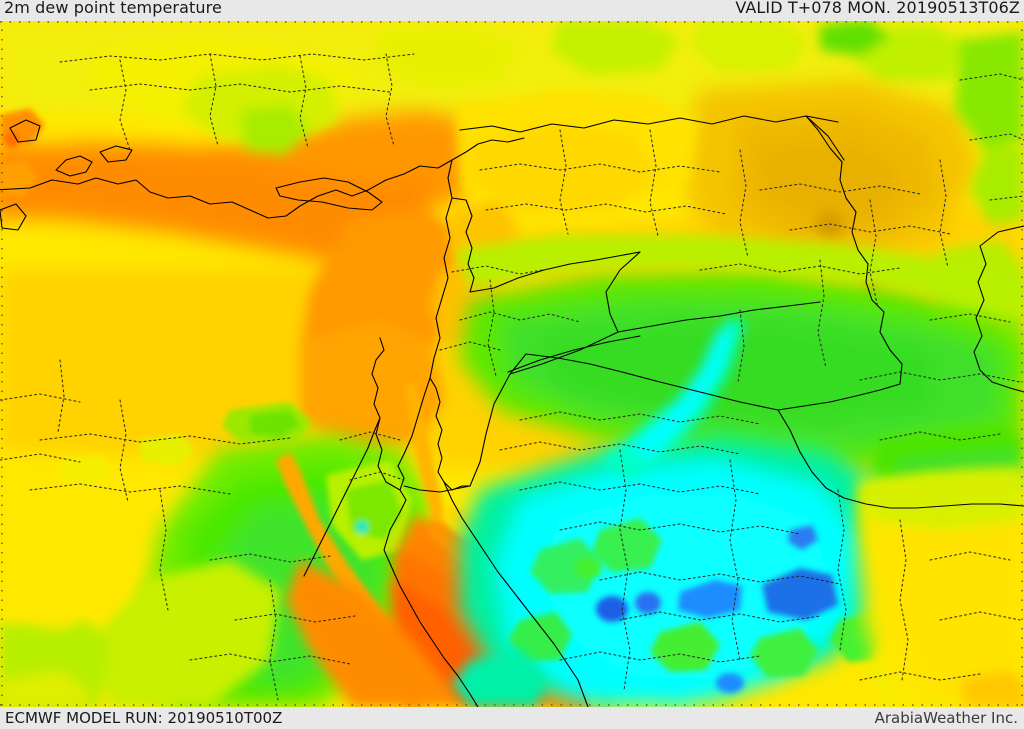 The image size is (1024, 729). Describe the element at coordinates (144, 718) in the screenshot. I see `model-run-label: ECMWF MODEL RUN: 20190510T00Z` at that location.